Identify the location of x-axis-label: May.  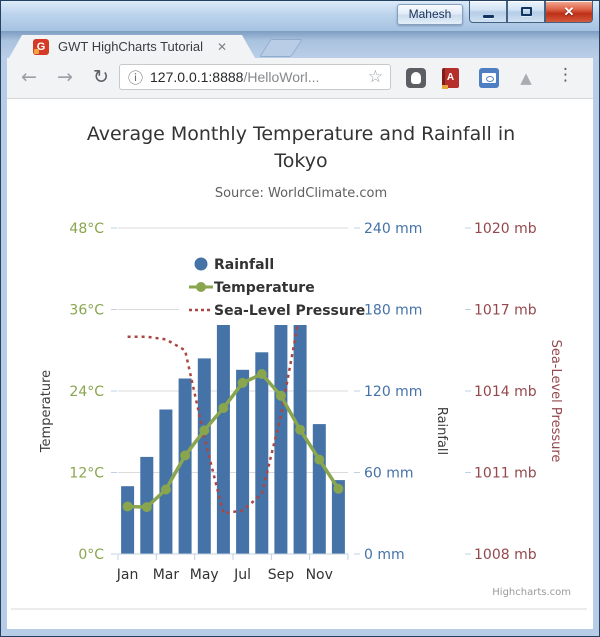
(204, 575).